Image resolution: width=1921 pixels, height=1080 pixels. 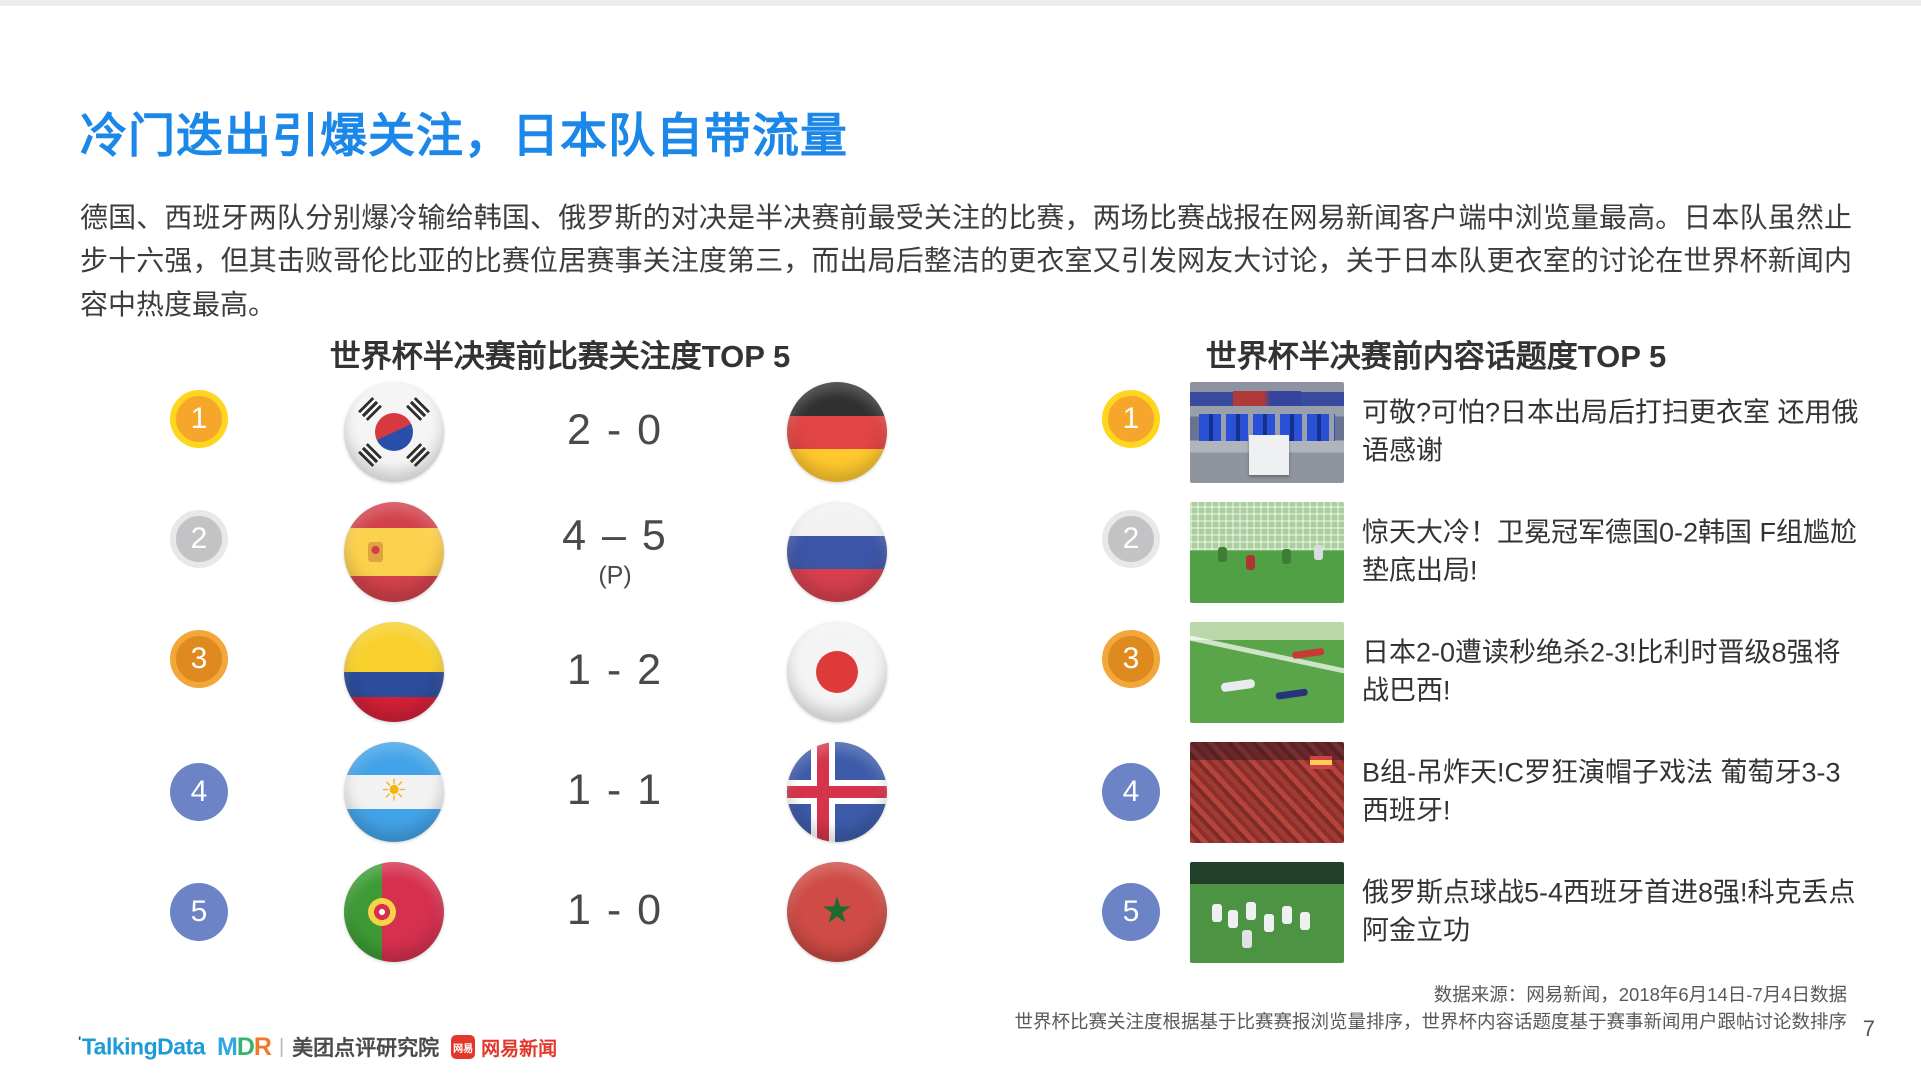 What do you see at coordinates (1267, 912) in the screenshot?
I see `russia-spain-celebration-photo` at bounding box center [1267, 912].